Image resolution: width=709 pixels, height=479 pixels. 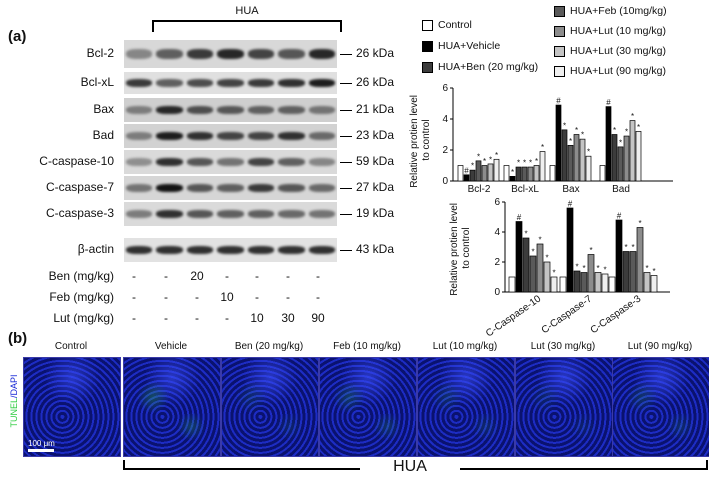 What do you see at coordinates (81, 297) in the screenshot?
I see `treatment-label: Feb (mg/kg)` at bounding box center [81, 297].